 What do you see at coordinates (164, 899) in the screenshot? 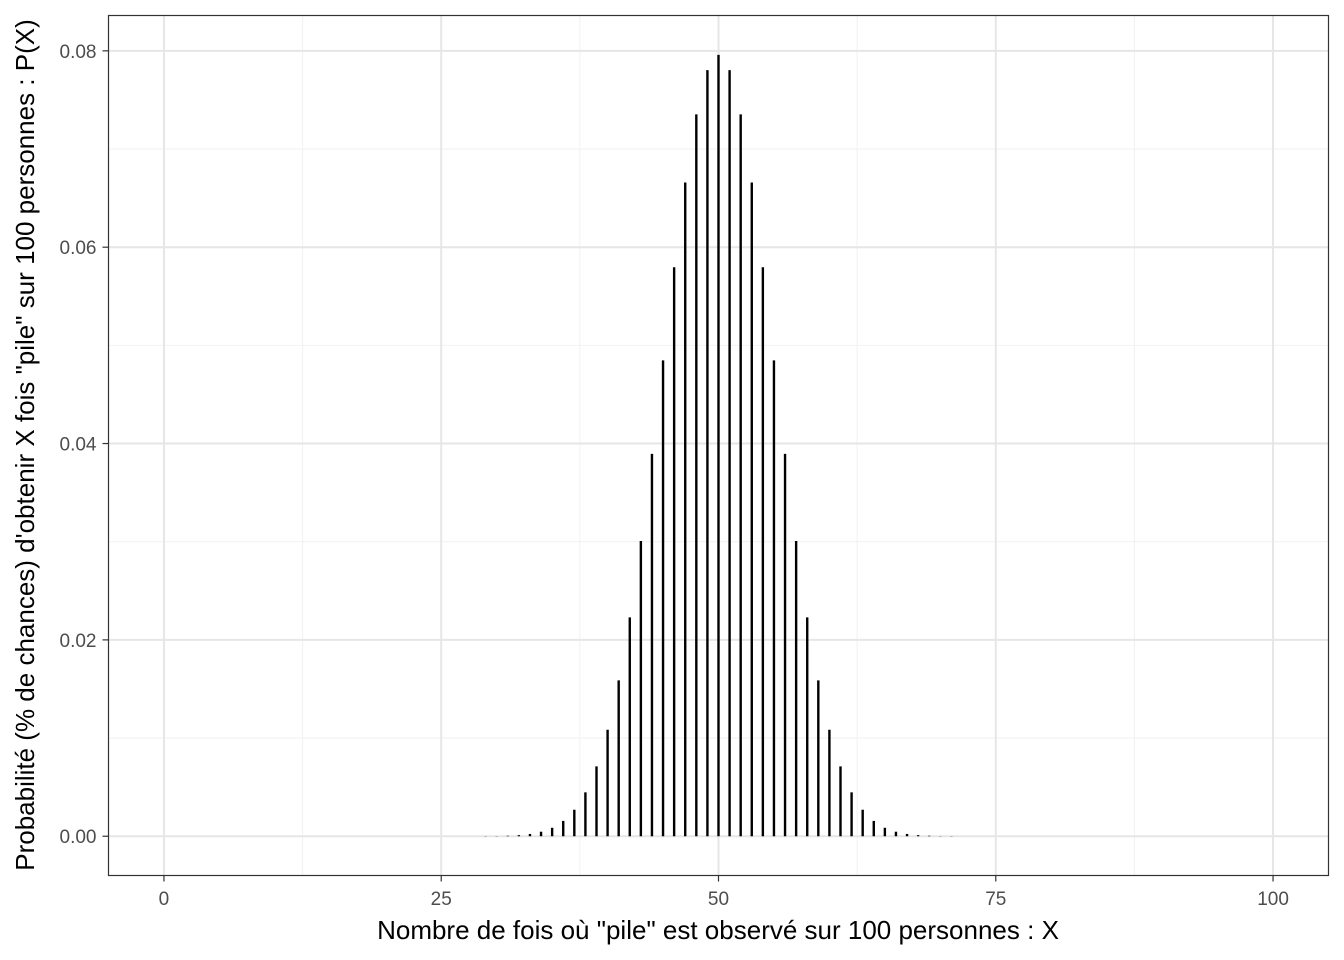
I see `x-tick-label: 0` at bounding box center [164, 899].